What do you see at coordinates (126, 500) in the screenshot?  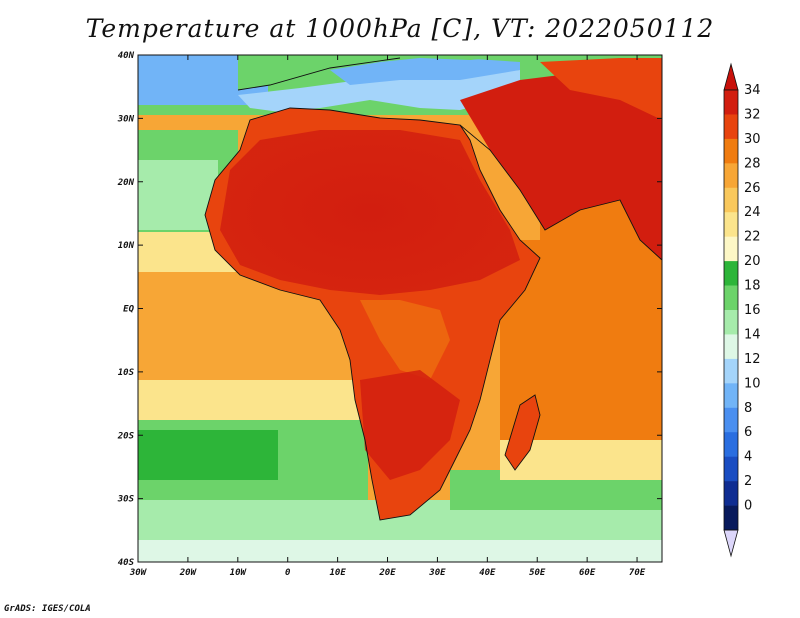 I see `lat-tick-label: 30S` at bounding box center [126, 500].